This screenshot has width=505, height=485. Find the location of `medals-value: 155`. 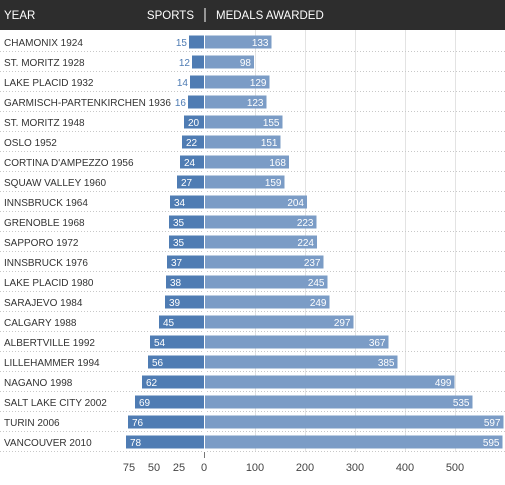

medals-value: 155 is located at coordinates (271, 123).